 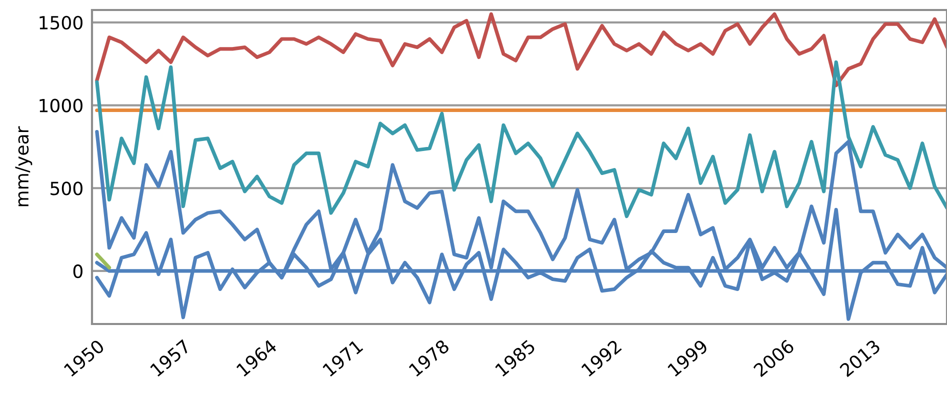 I want to click on y-tick-label: 1500, so click(x=61, y=23).